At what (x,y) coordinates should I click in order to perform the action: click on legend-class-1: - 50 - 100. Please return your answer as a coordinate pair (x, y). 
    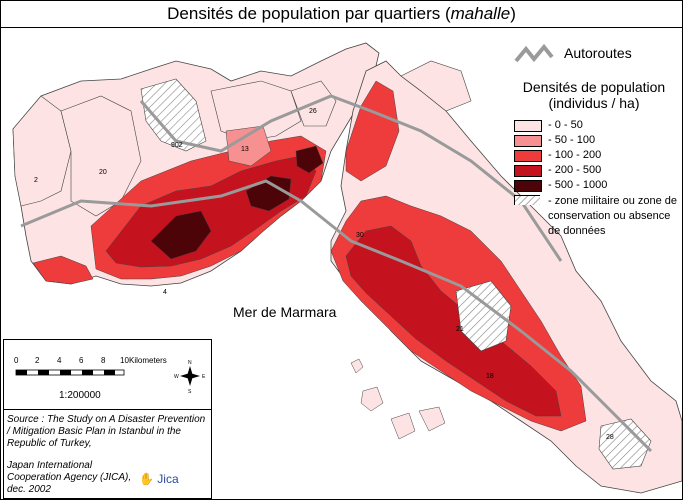
    Looking at the image, I should click on (598, 141).